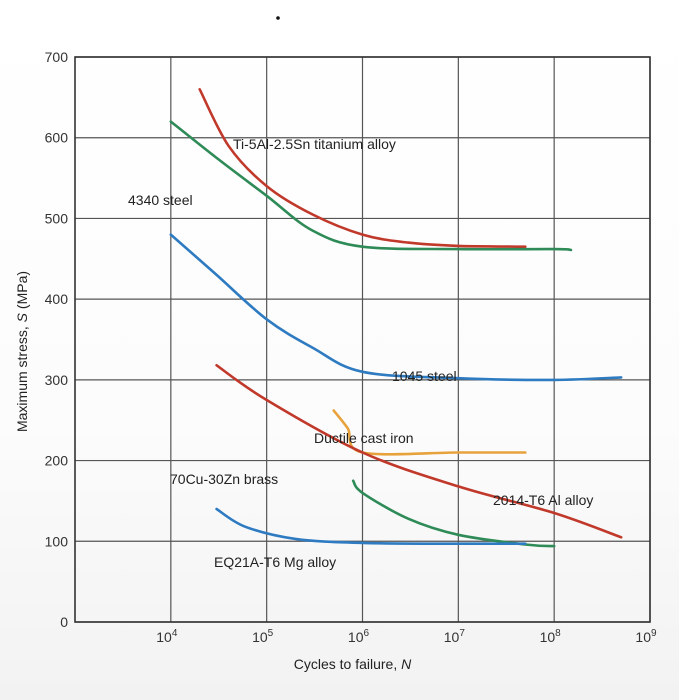 This screenshot has width=679, height=700. What do you see at coordinates (455, 636) in the screenshot?
I see `x-tick-label: 10⁷` at bounding box center [455, 636].